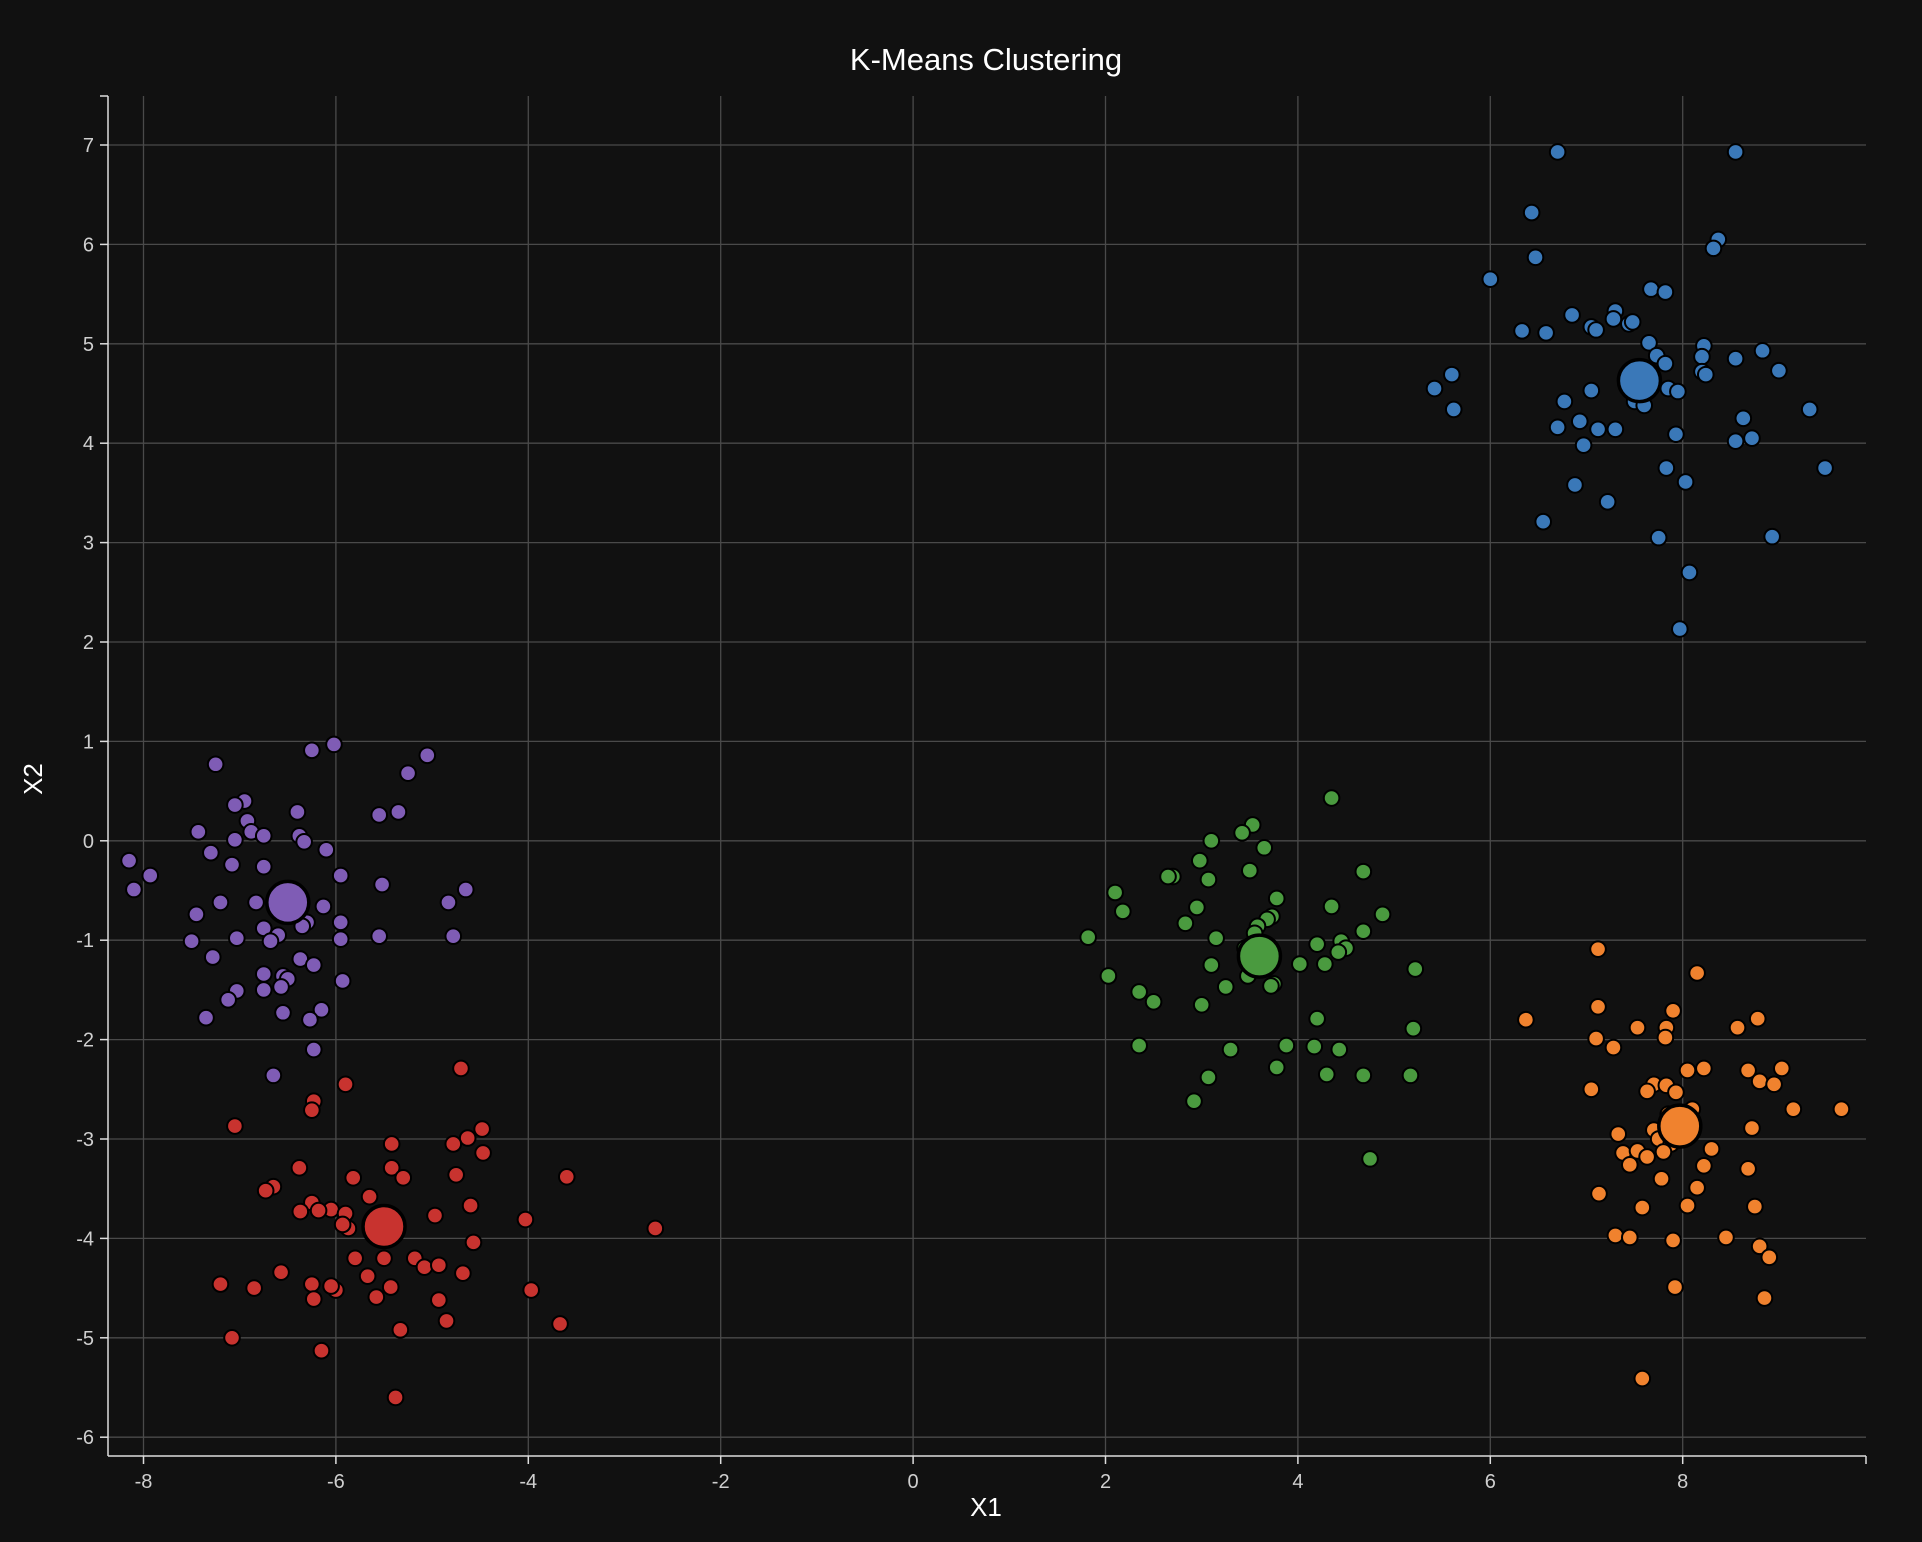 The image size is (1922, 1542). Describe the element at coordinates (88, 146) in the screenshot. I see `y-tick-label: 7` at that location.